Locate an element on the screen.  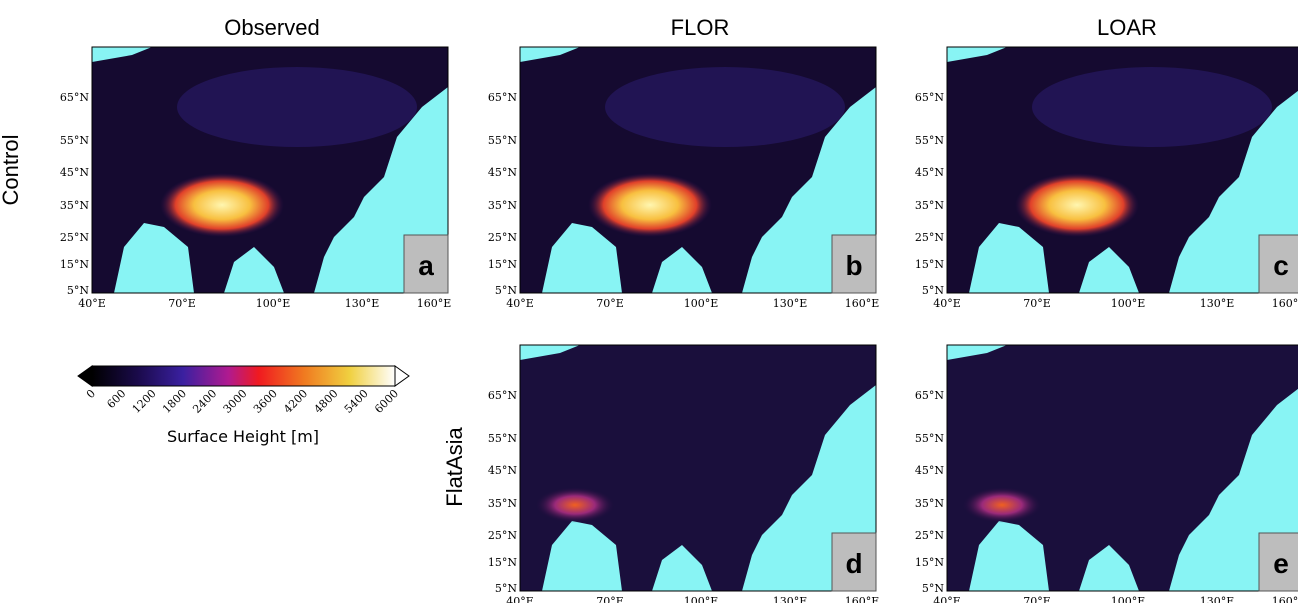
column-title: Observed is located at coordinates (271, 27).